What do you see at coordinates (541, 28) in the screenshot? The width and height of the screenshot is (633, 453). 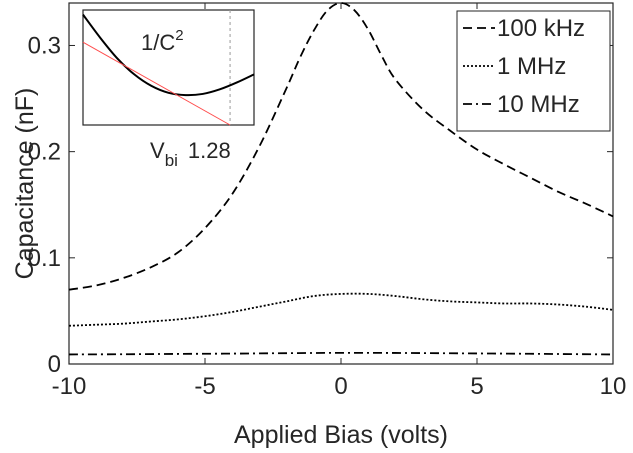 I see `legend-label: 100 kHz` at bounding box center [541, 28].